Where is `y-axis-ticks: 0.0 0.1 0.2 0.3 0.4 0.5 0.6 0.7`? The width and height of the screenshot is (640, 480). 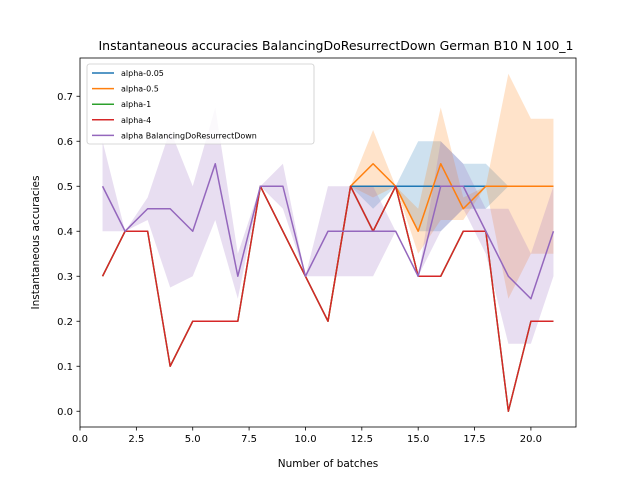
y-axis-ticks: 0.0 0.1 0.2 0.3 0.4 0.5 0.6 0.7 is located at coordinates (68, 255).